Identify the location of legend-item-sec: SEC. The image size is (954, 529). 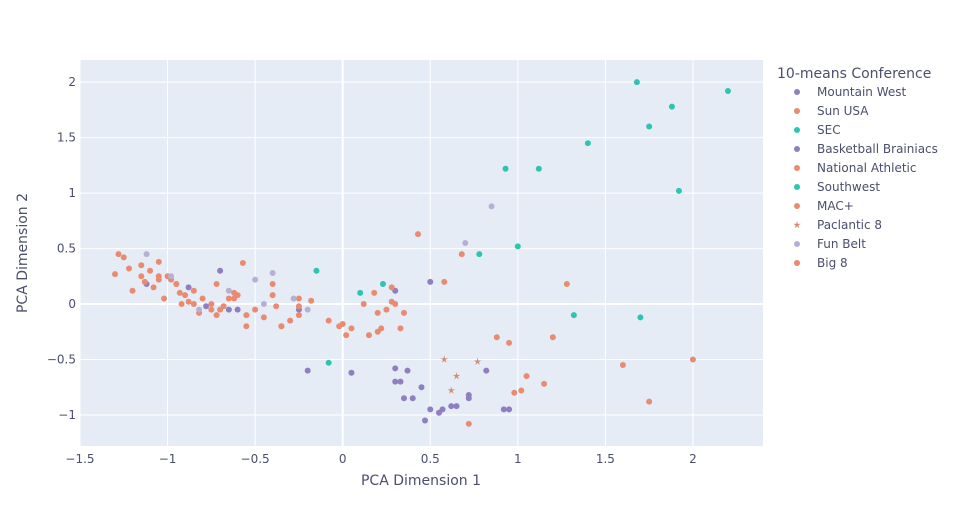
(817, 130).